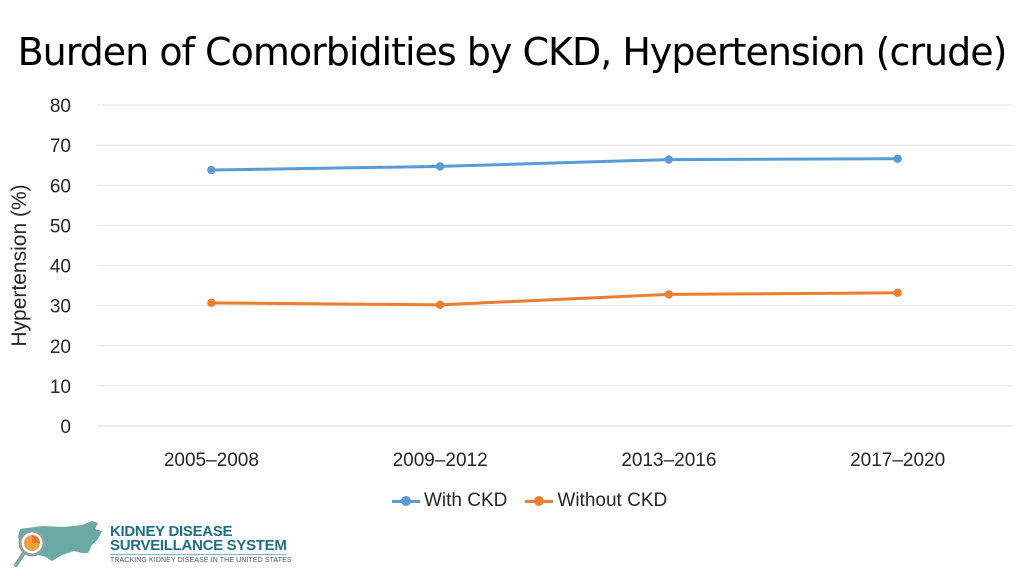 The height and width of the screenshot is (576, 1024). Describe the element at coordinates (60, 226) in the screenshot. I see `y-tick-label: 50` at that location.